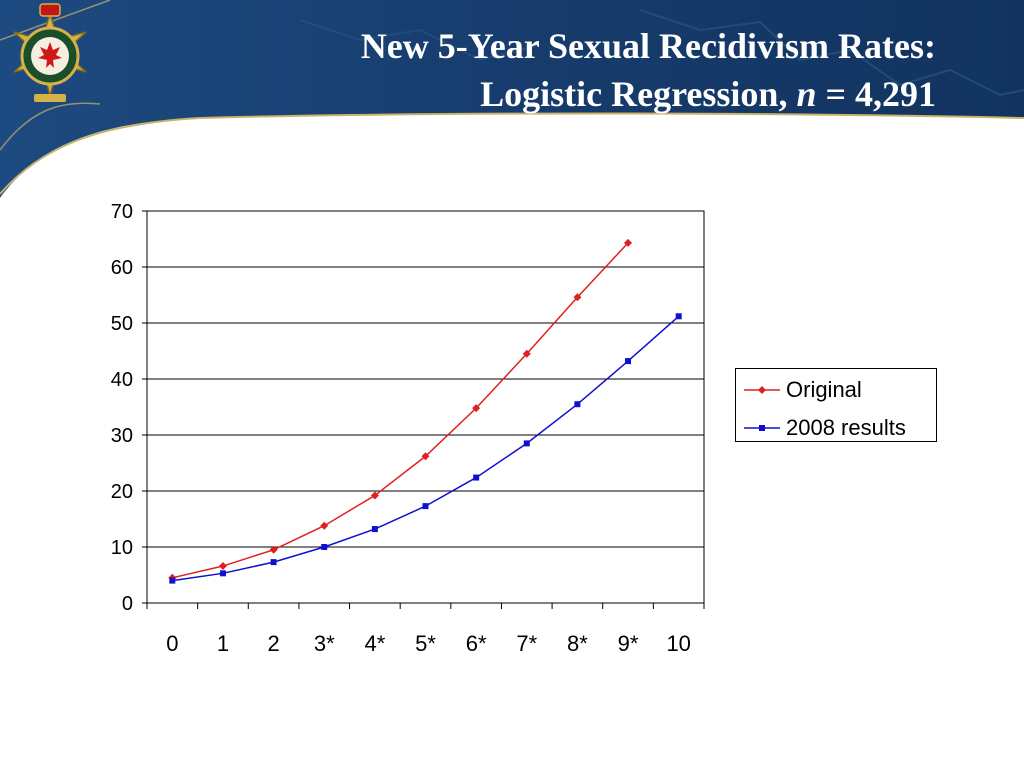  I want to click on x-tick-label-0: 0, so click(172, 643).